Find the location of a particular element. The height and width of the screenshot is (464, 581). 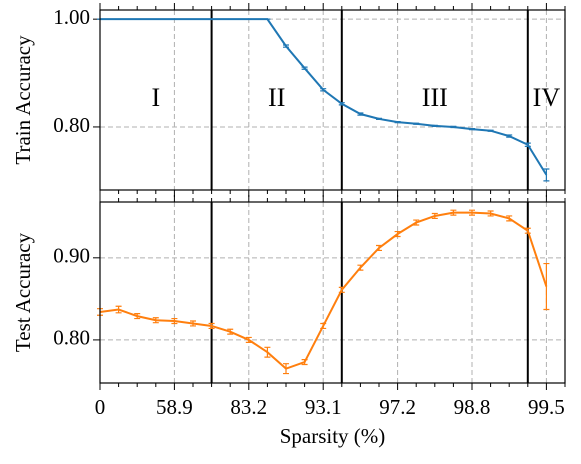

x-tick-label: 99.5 is located at coordinates (546, 407).